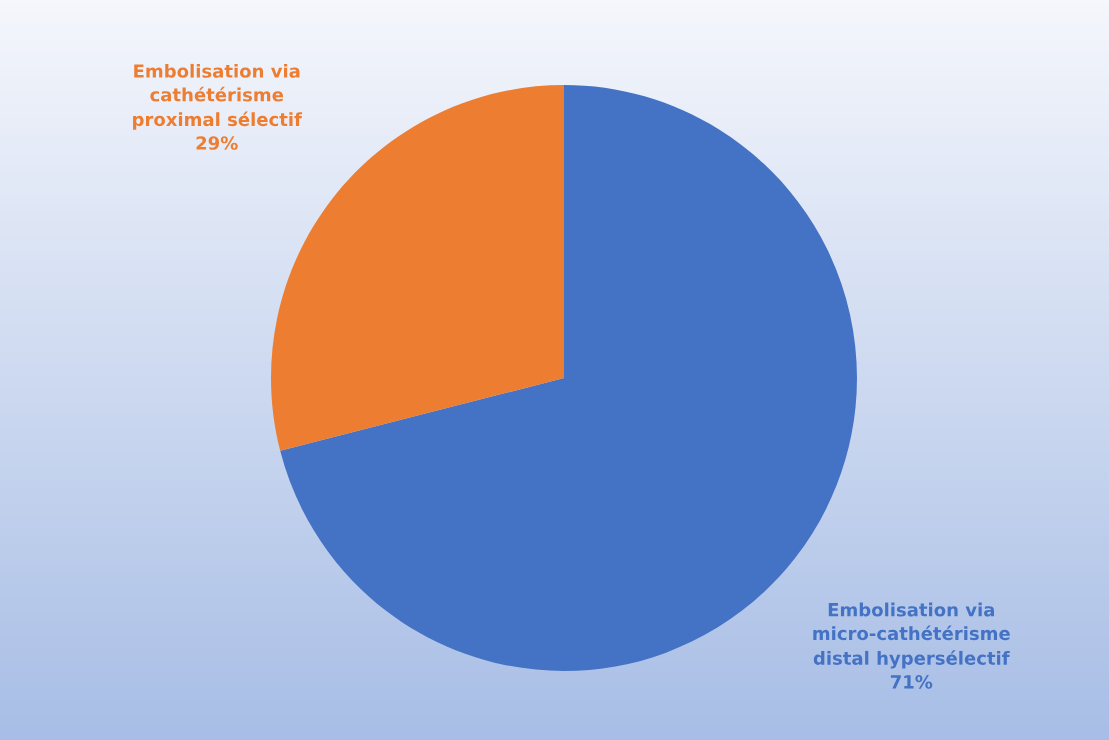 Image resolution: width=1109 pixels, height=740 pixels. I want to click on data-label: 29%, so click(217, 143).